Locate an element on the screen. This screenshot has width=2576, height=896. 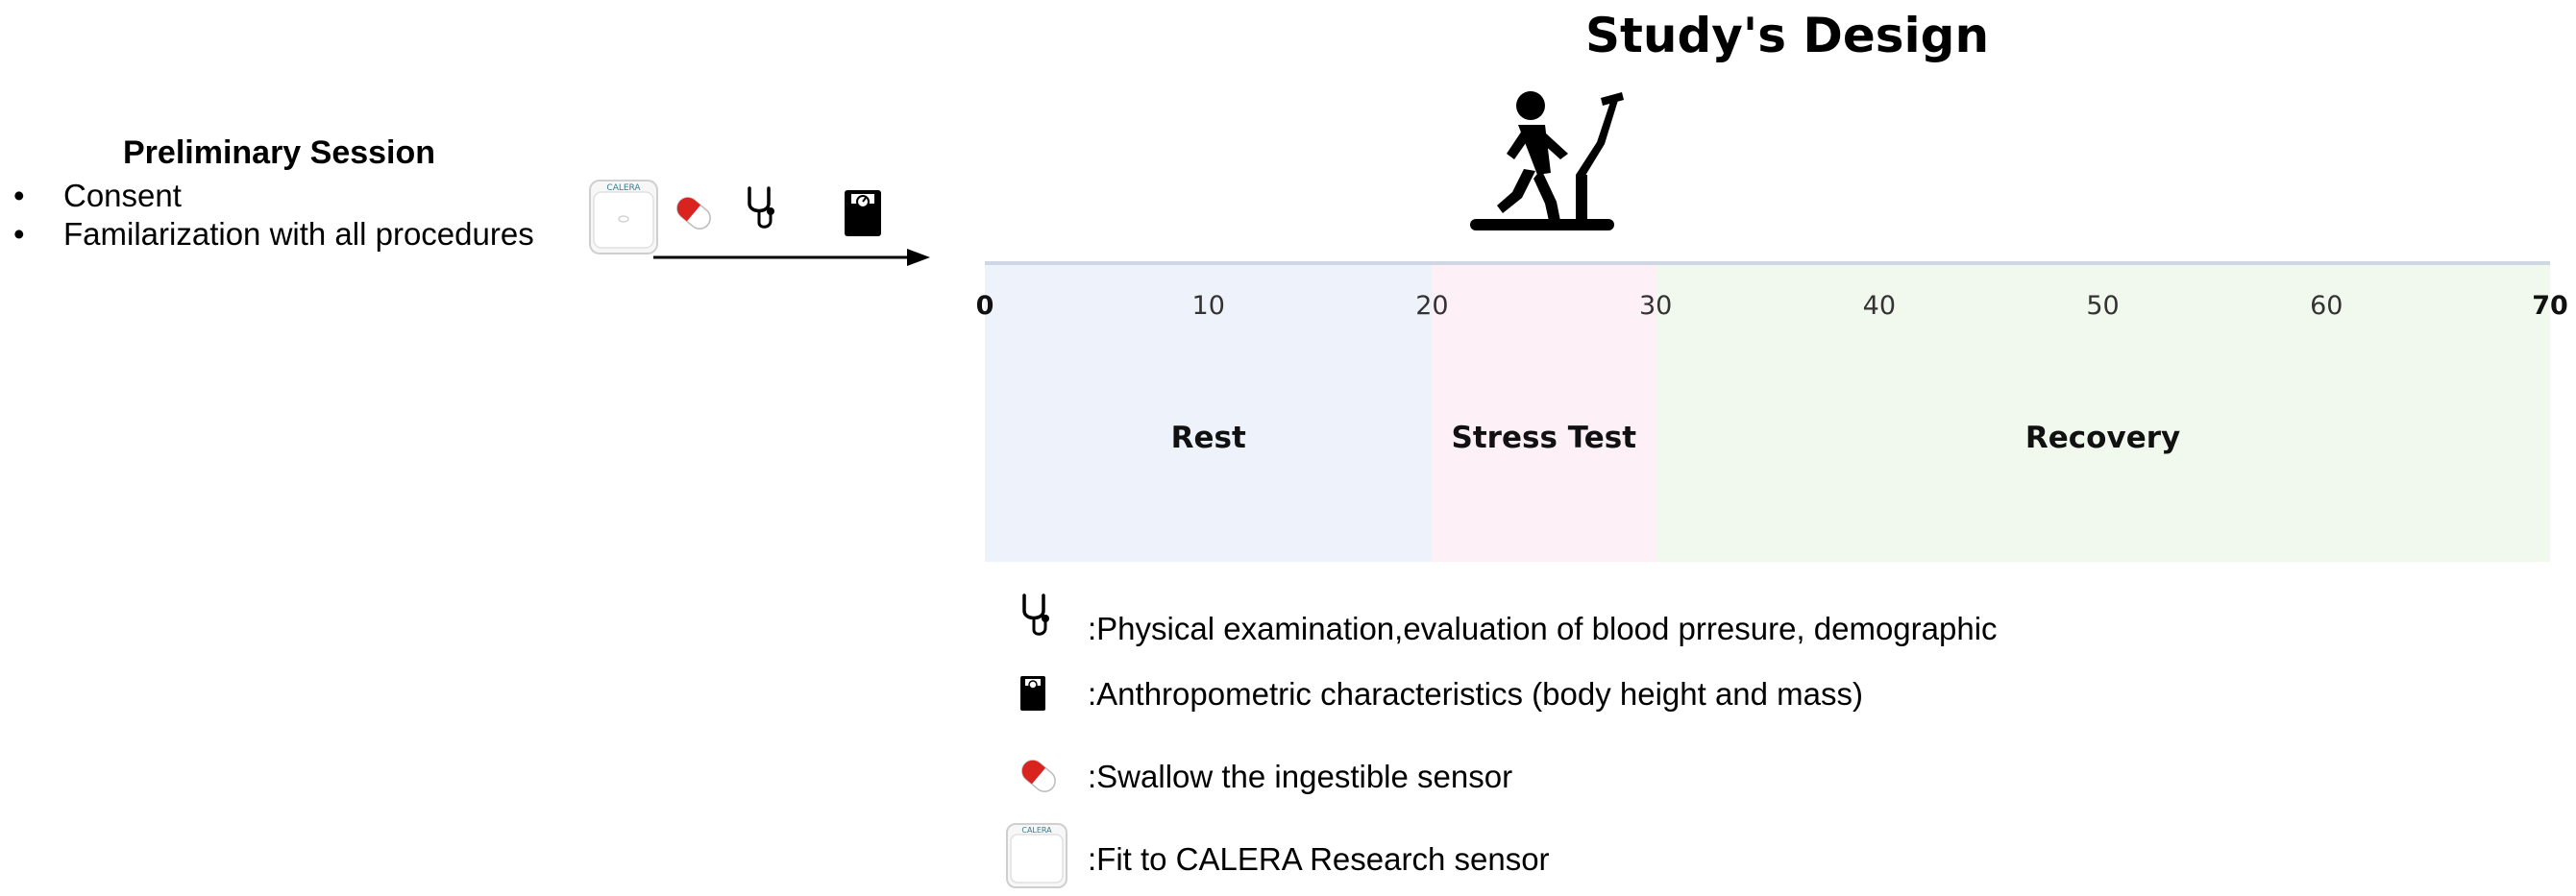
phase-band-stress-test is located at coordinates (1544, 412).